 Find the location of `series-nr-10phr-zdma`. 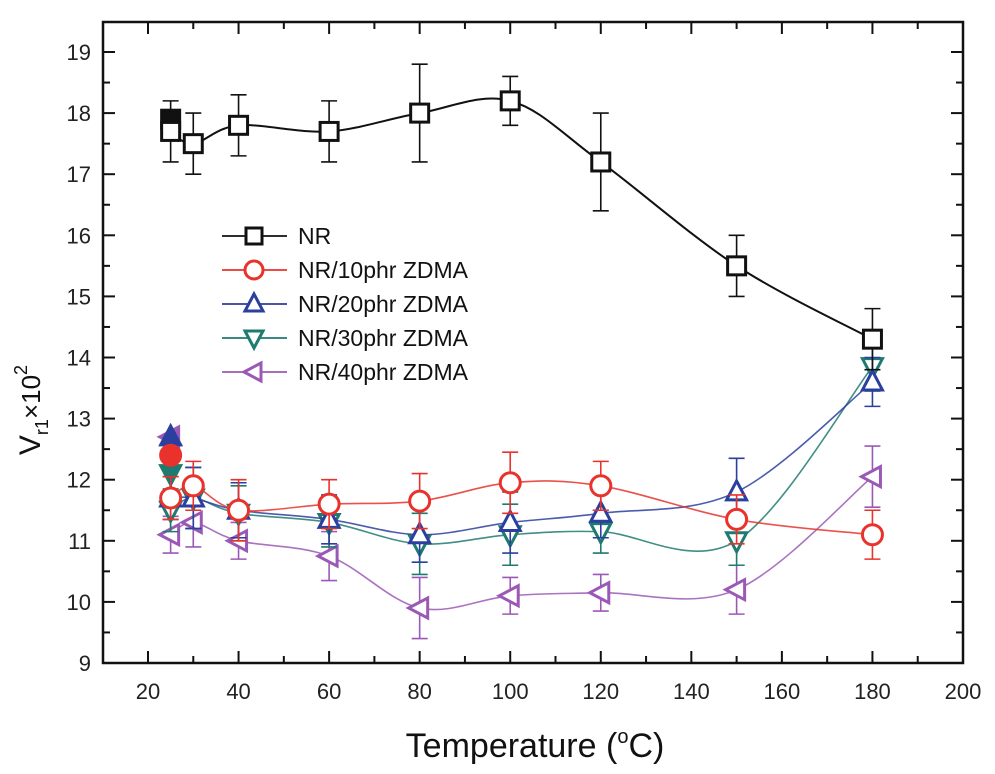

series-nr-10phr-zdma is located at coordinates (521, 501).